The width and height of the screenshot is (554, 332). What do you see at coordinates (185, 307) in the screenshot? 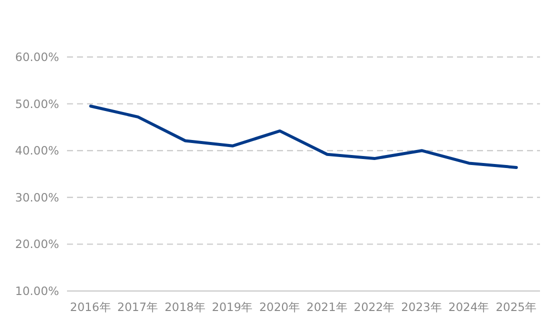
I see `x-tick-label: 2018年` at bounding box center [185, 307].